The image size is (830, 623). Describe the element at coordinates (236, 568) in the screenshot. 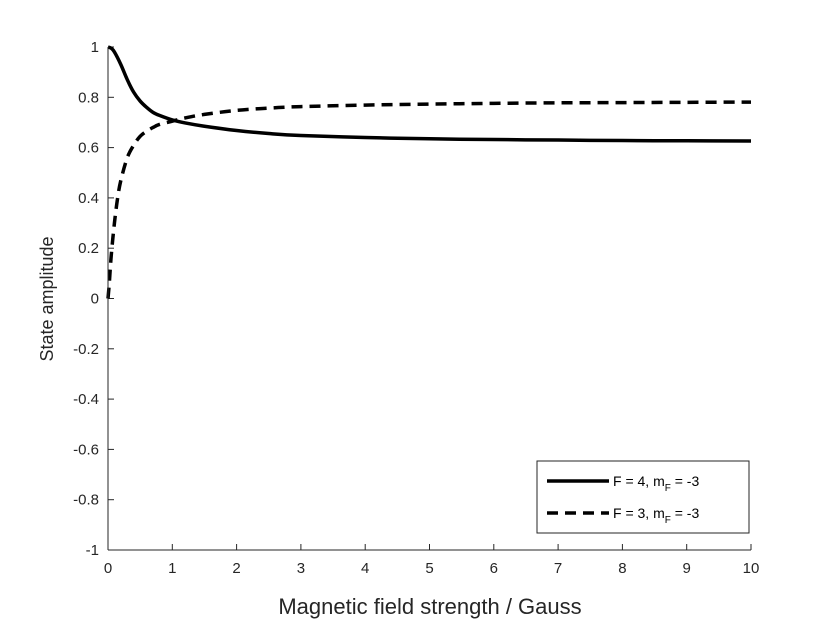

I see `x-tick-label: 2` at that location.